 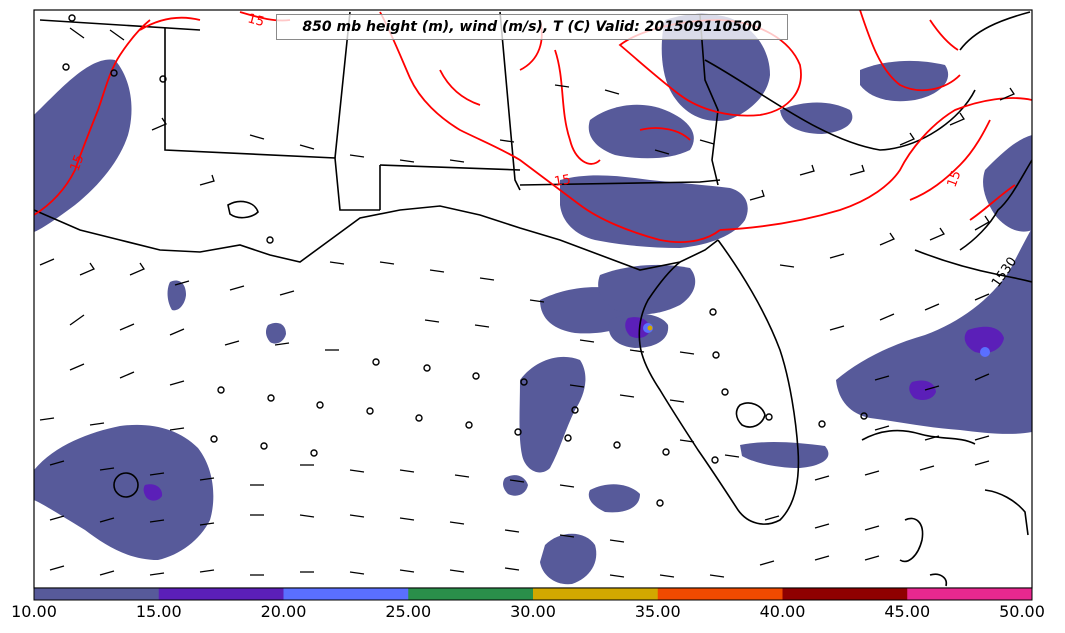 I want to click on colorbar-tick-label: 10.00, so click(x=34, y=611).